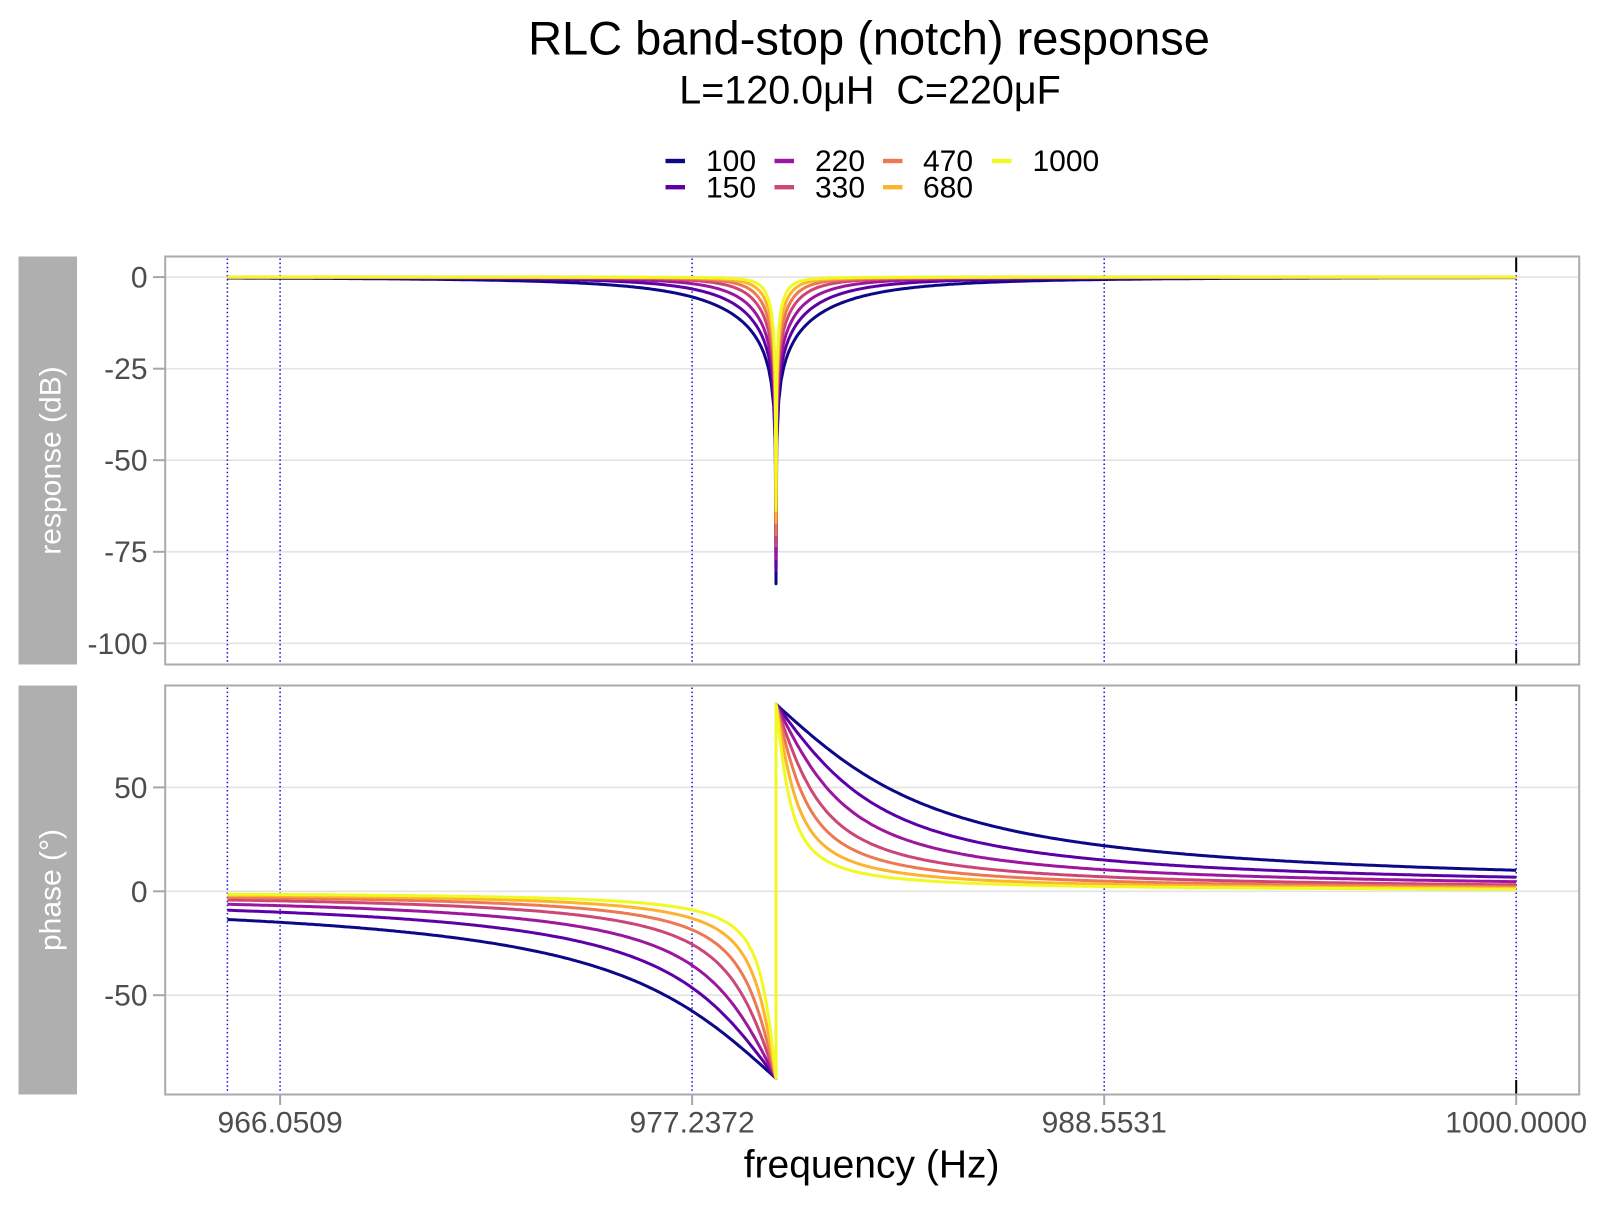 The image size is (1600, 1205). I want to click on svg-text: 966.0509, so click(280, 1123).